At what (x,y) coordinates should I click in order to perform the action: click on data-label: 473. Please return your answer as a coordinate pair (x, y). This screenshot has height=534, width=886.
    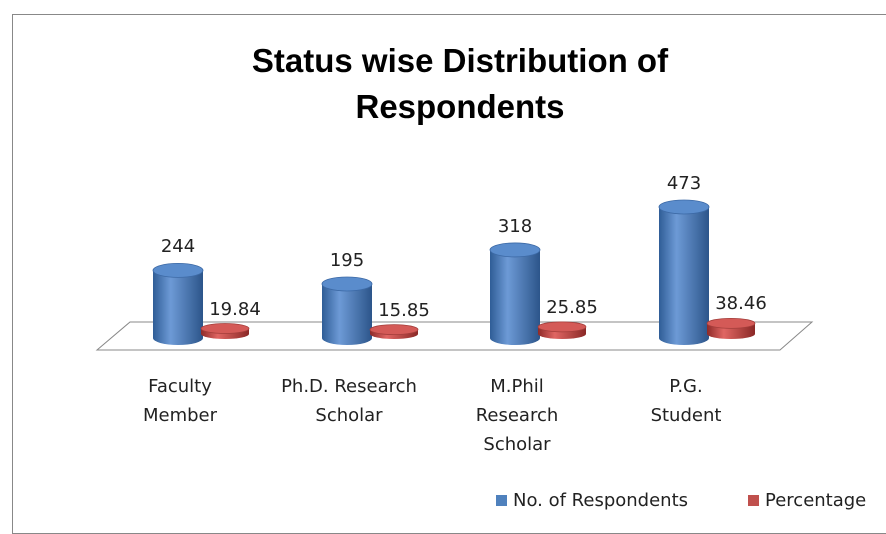
    Looking at the image, I should click on (684, 183).